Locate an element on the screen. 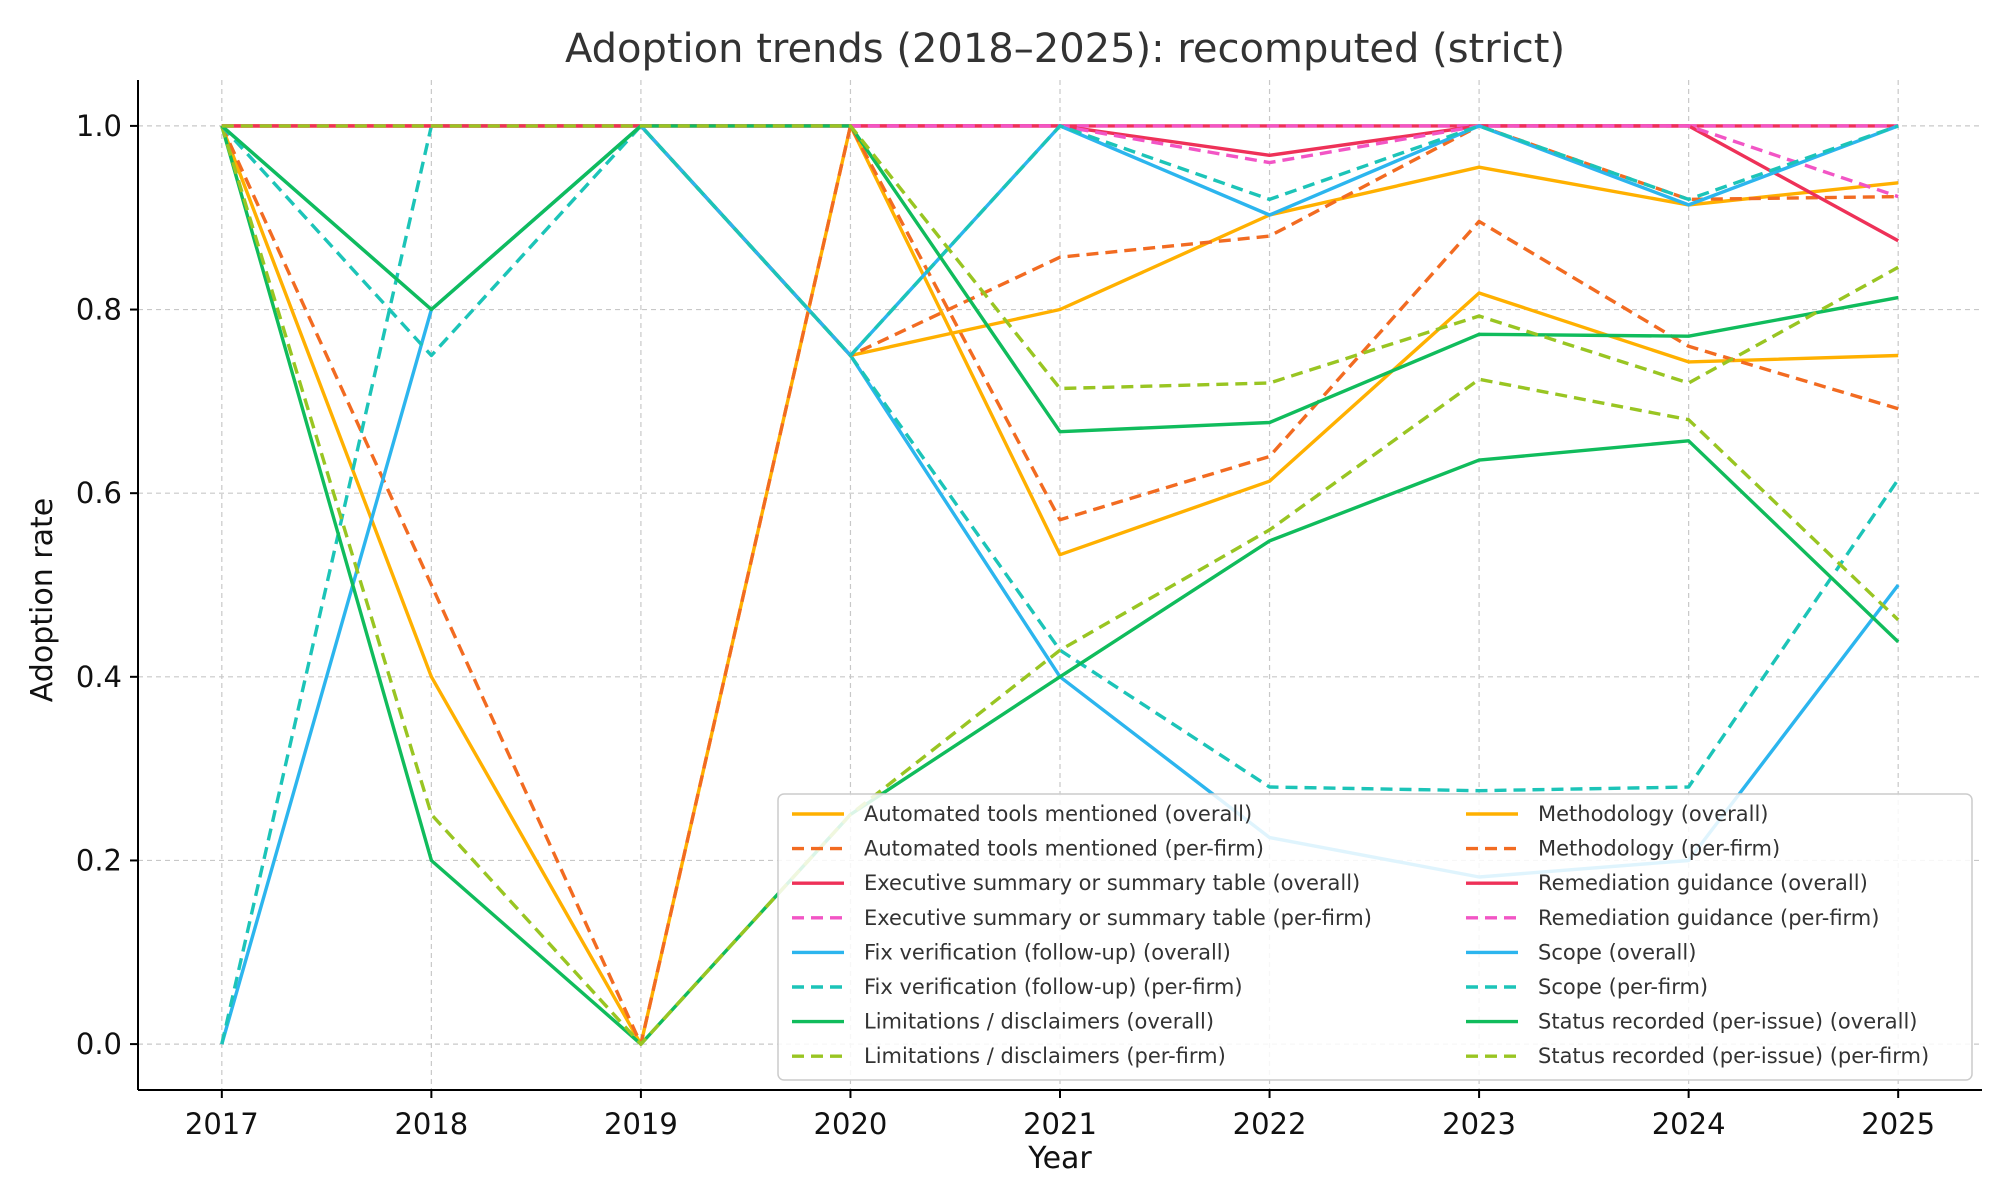 This screenshot has width=2000, height=1200. x-tick-label: 2024 is located at coordinates (1689, 1124).